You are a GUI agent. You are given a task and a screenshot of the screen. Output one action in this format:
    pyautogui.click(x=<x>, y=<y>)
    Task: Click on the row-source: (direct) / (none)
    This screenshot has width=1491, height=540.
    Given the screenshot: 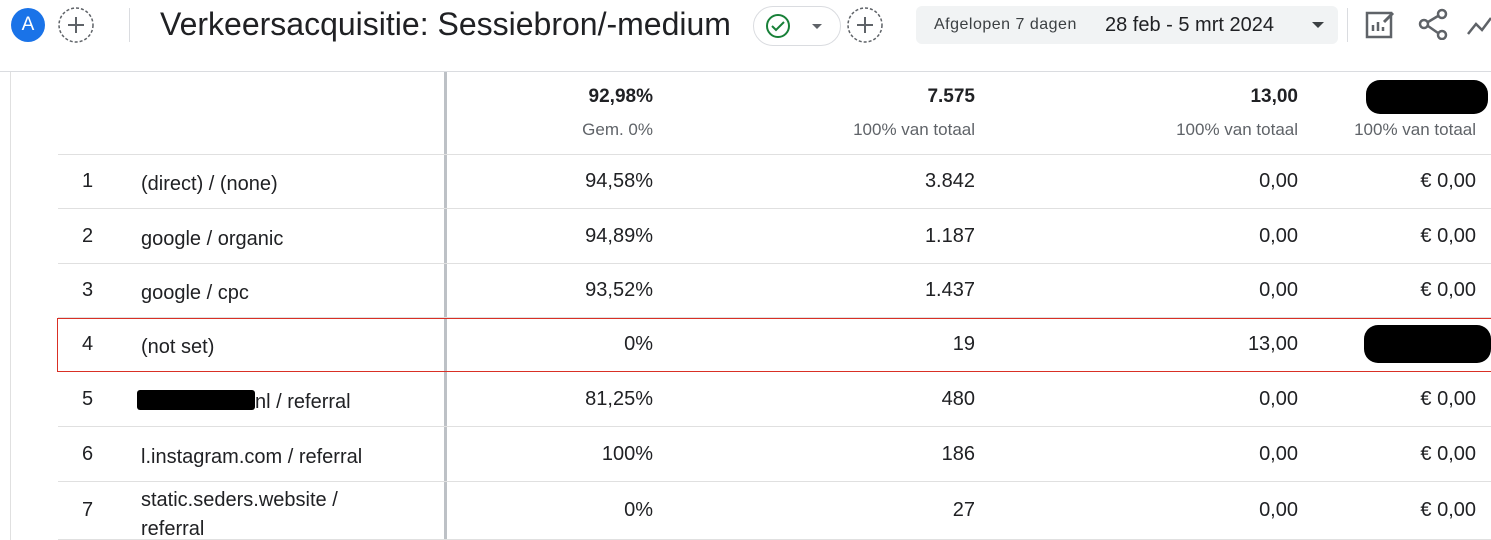 What is the action you would take?
    pyautogui.click(x=209, y=184)
    